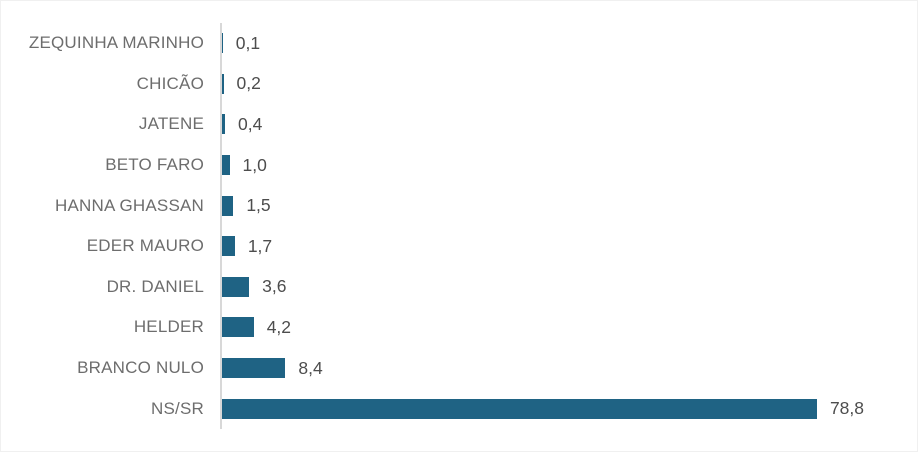 The image size is (918, 452). What do you see at coordinates (569, 246) in the screenshot?
I see `bar-track: 1,7` at bounding box center [569, 246].